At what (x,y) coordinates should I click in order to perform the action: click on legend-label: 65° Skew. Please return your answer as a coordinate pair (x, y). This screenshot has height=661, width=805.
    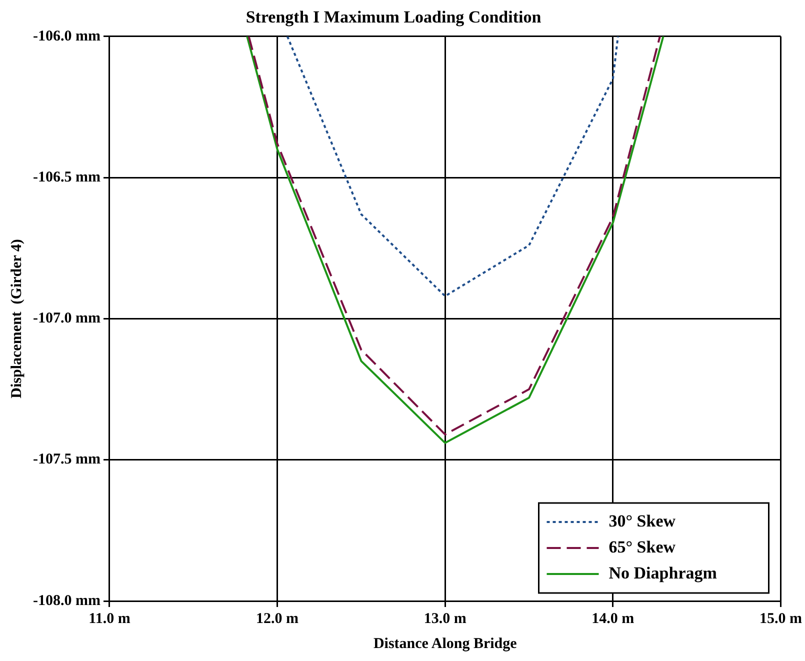
    Looking at the image, I should click on (642, 546).